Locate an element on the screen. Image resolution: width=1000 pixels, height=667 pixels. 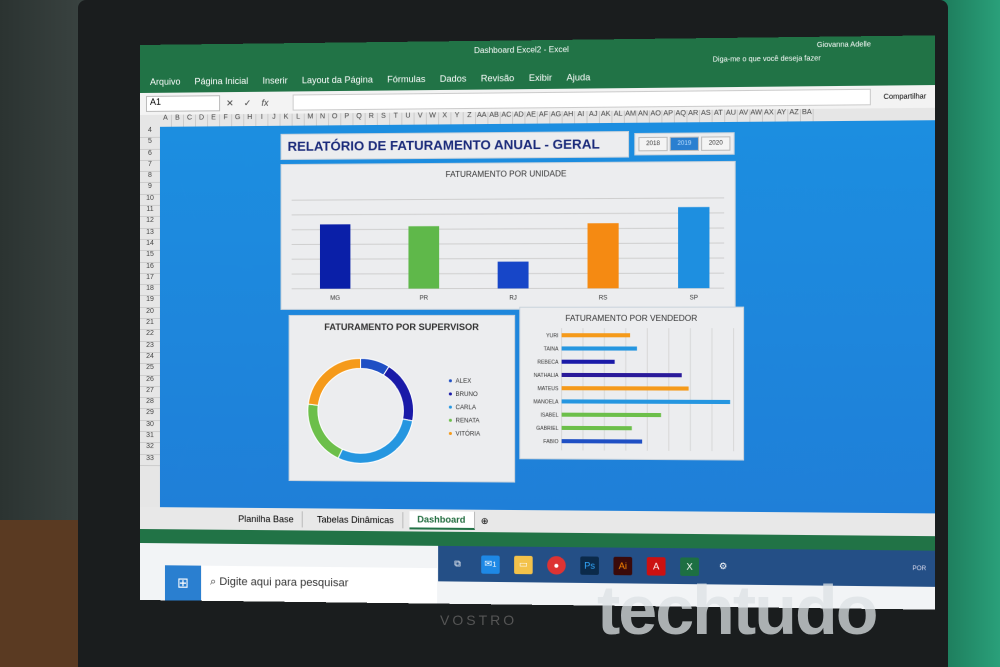
formula-input is located at coordinates (581, 99).